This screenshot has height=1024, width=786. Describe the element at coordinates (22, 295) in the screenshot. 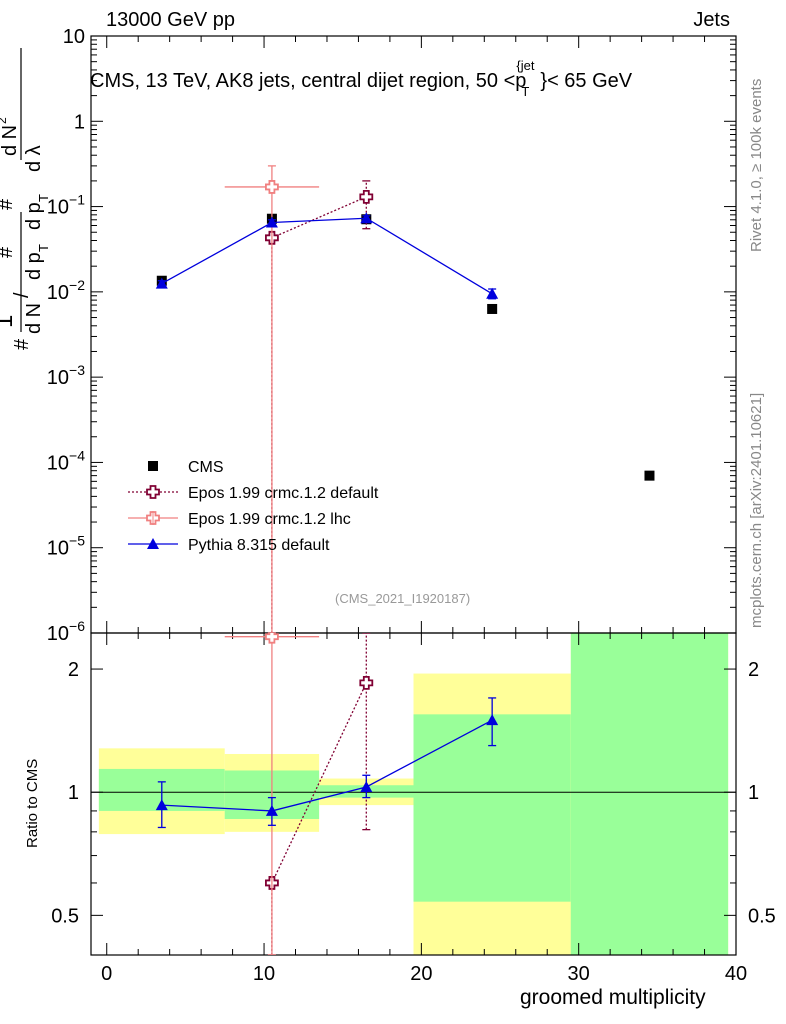

I see `y-label-glyph: /` at that location.